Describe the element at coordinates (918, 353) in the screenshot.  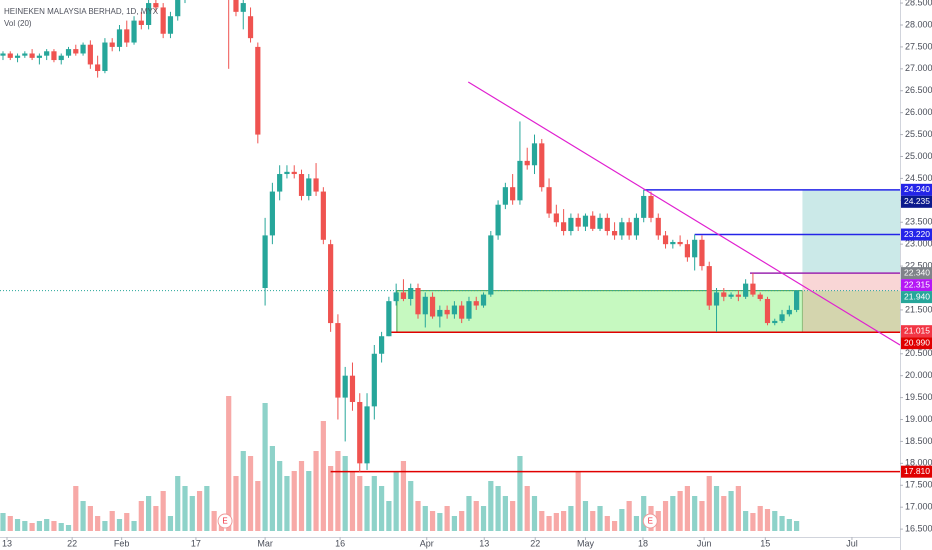
I see `y-tick-label: 20.500` at that location.